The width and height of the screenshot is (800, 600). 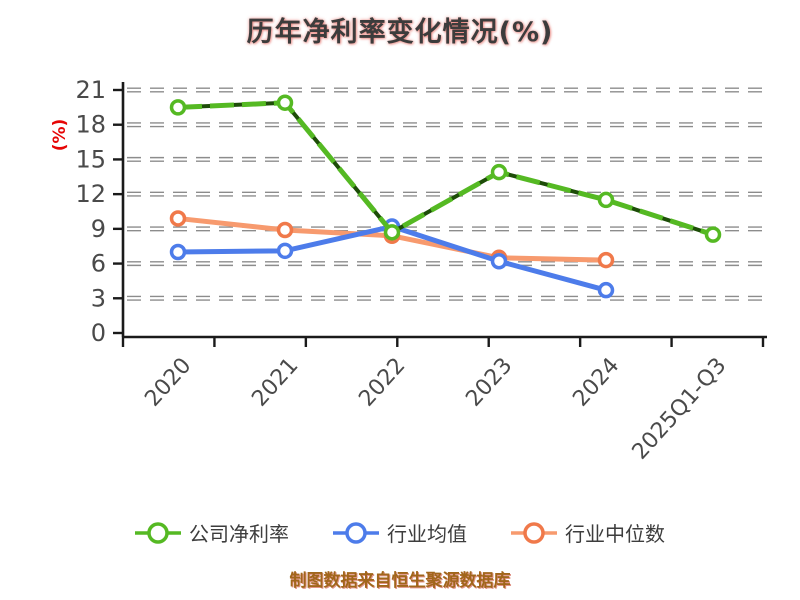 What do you see at coordinates (98, 333) in the screenshot?
I see `y-tick-label: 0` at bounding box center [98, 333].